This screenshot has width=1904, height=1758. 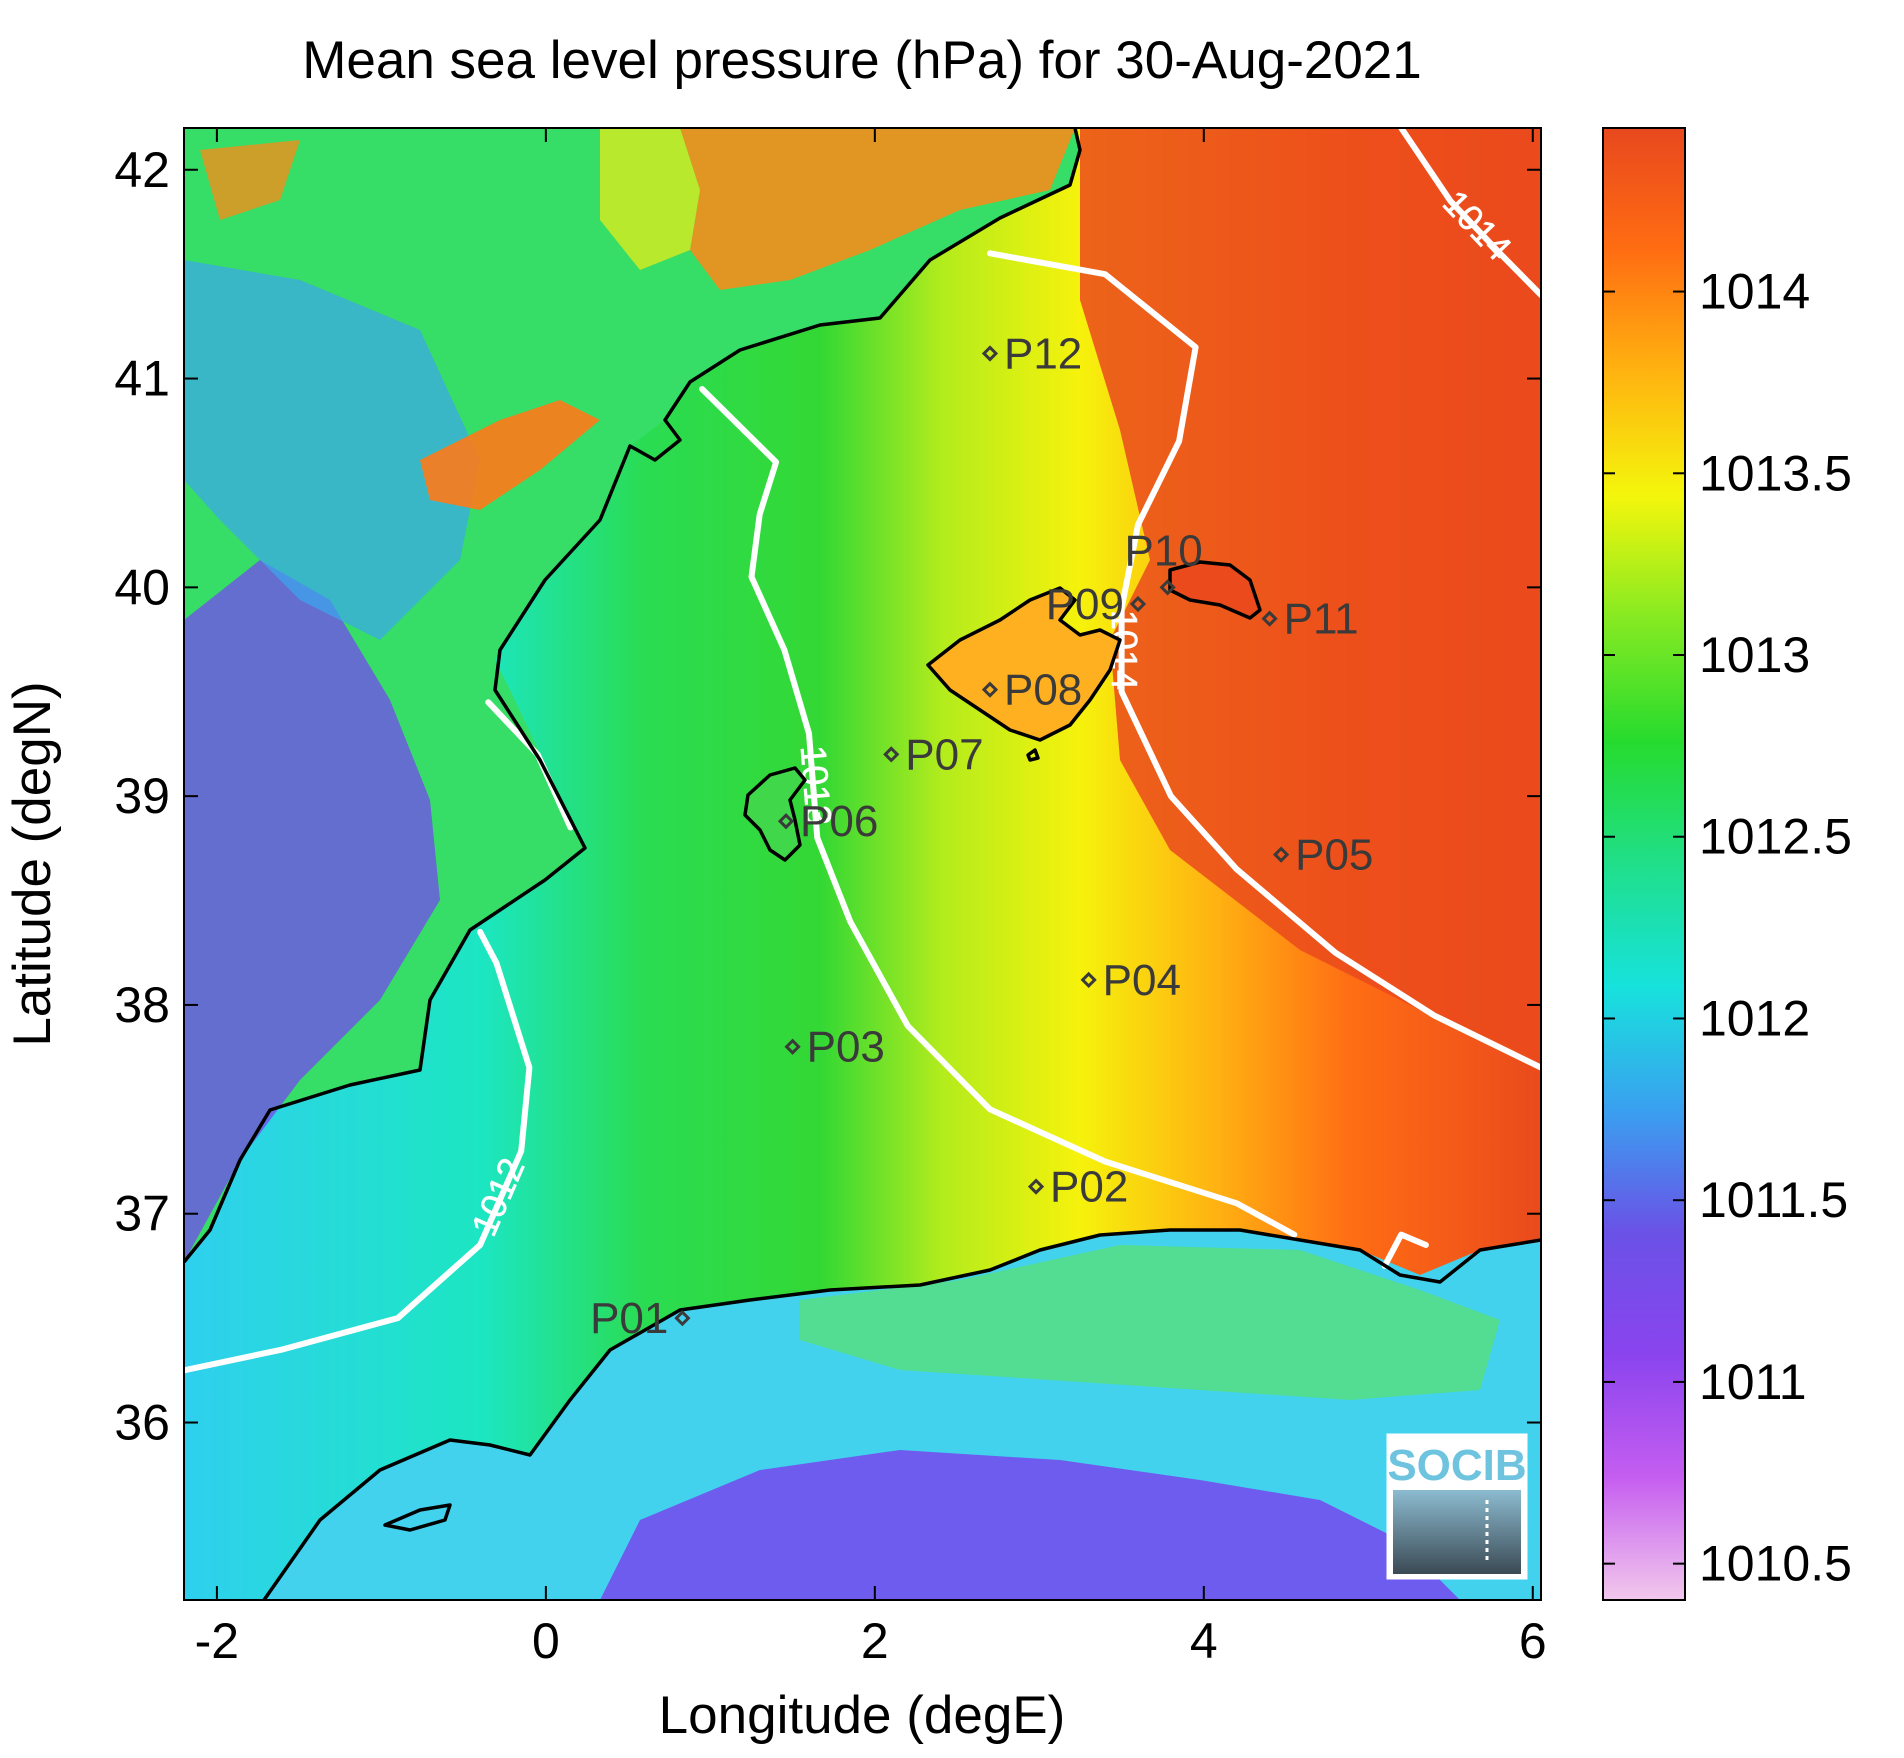 What do you see at coordinates (1754, 292) in the screenshot?
I see `colorbar-tick-label: 1014` at bounding box center [1754, 292].